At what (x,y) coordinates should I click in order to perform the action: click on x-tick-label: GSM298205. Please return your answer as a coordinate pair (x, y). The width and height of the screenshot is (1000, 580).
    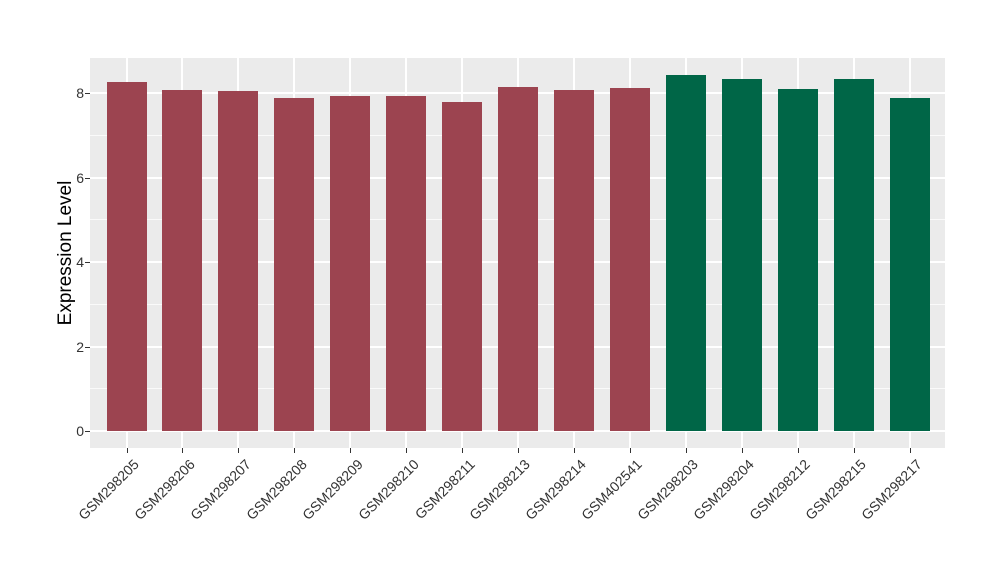
    Looking at the image, I should click on (108, 489).